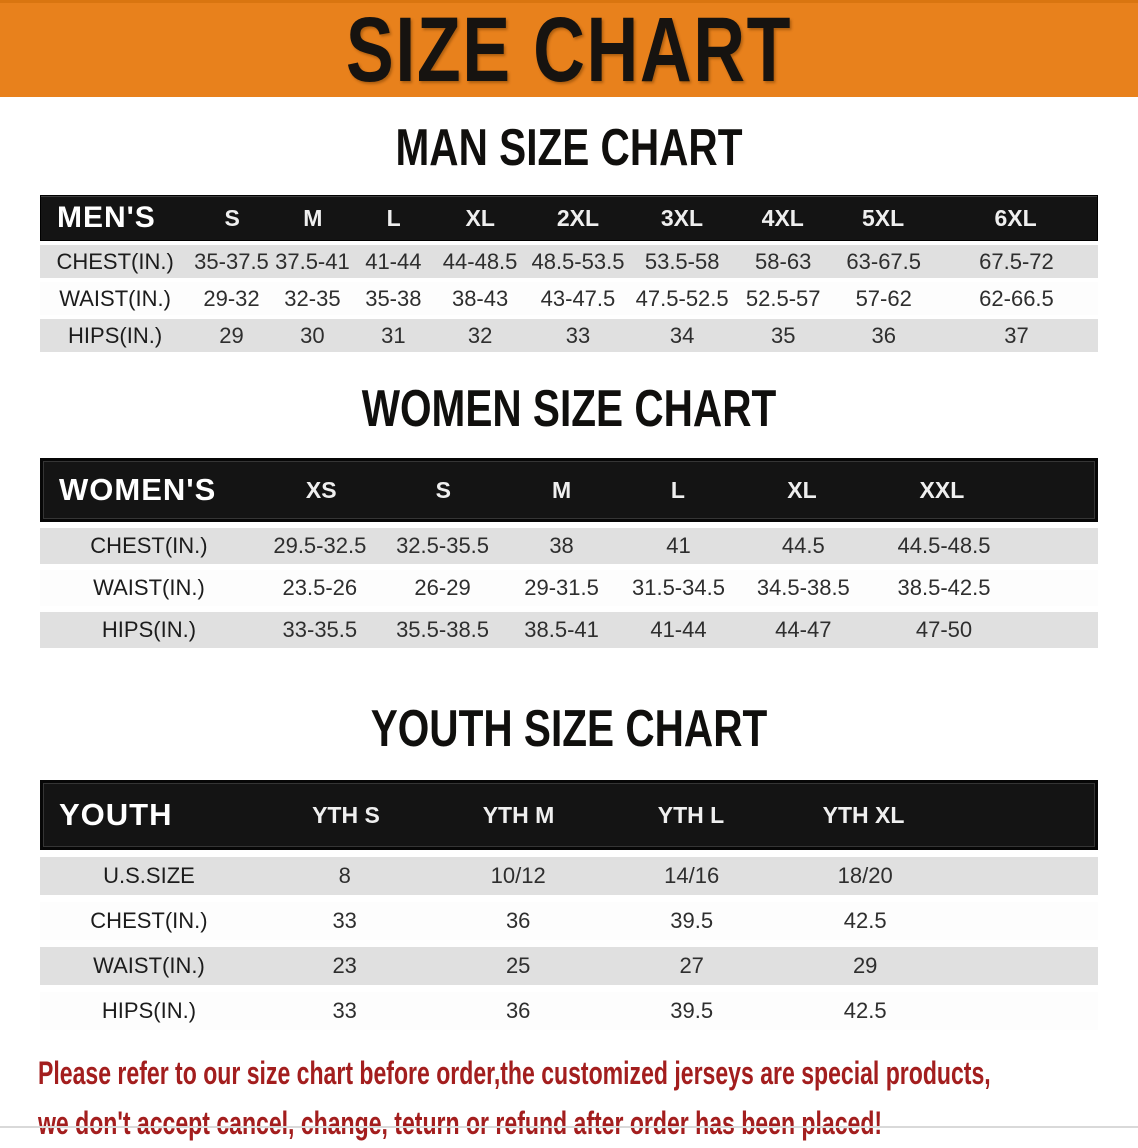  I want to click on table-cell: 44-47, so click(803, 629).